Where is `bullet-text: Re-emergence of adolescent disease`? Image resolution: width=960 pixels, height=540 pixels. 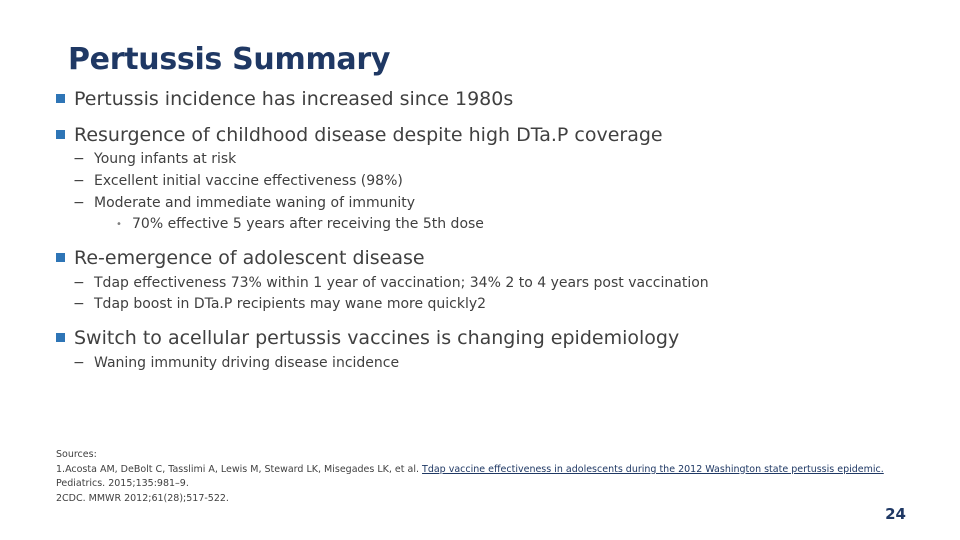
bullet-text: Re-emergence of adolescent disease is located at coordinates (249, 258).